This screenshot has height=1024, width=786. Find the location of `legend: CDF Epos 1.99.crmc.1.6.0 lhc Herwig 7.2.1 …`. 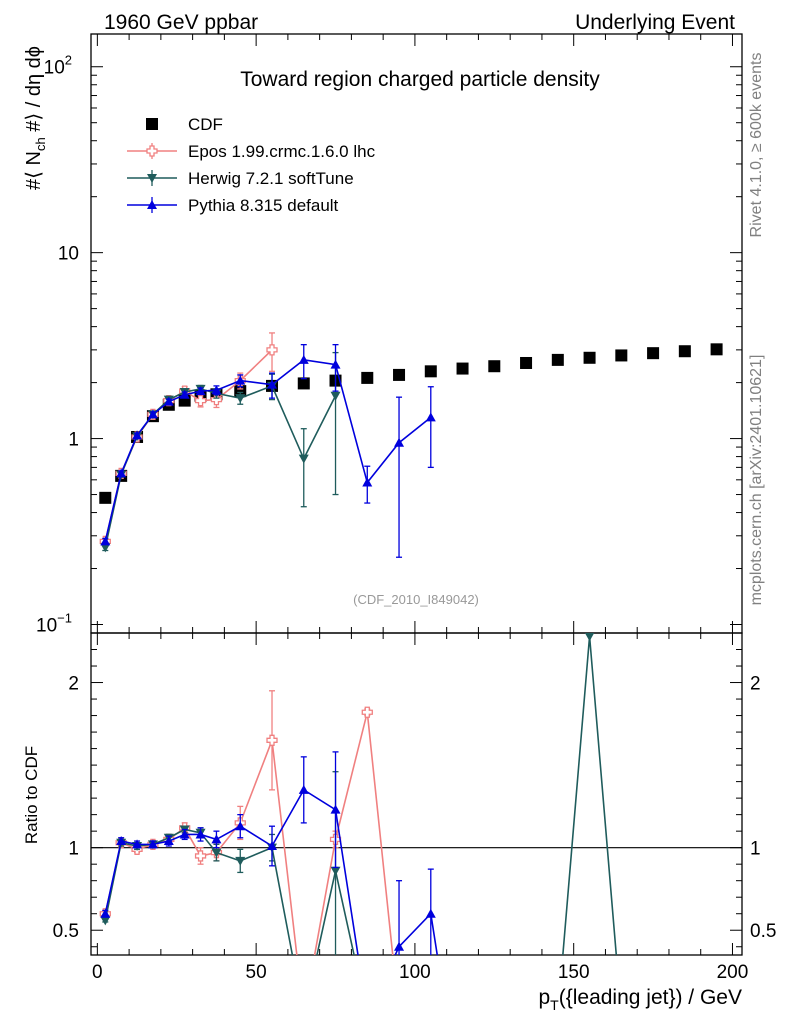

legend: CDF Epos 1.99.crmc.1.6.0 lhc Herwig 7.2.1 … is located at coordinates (251, 165).